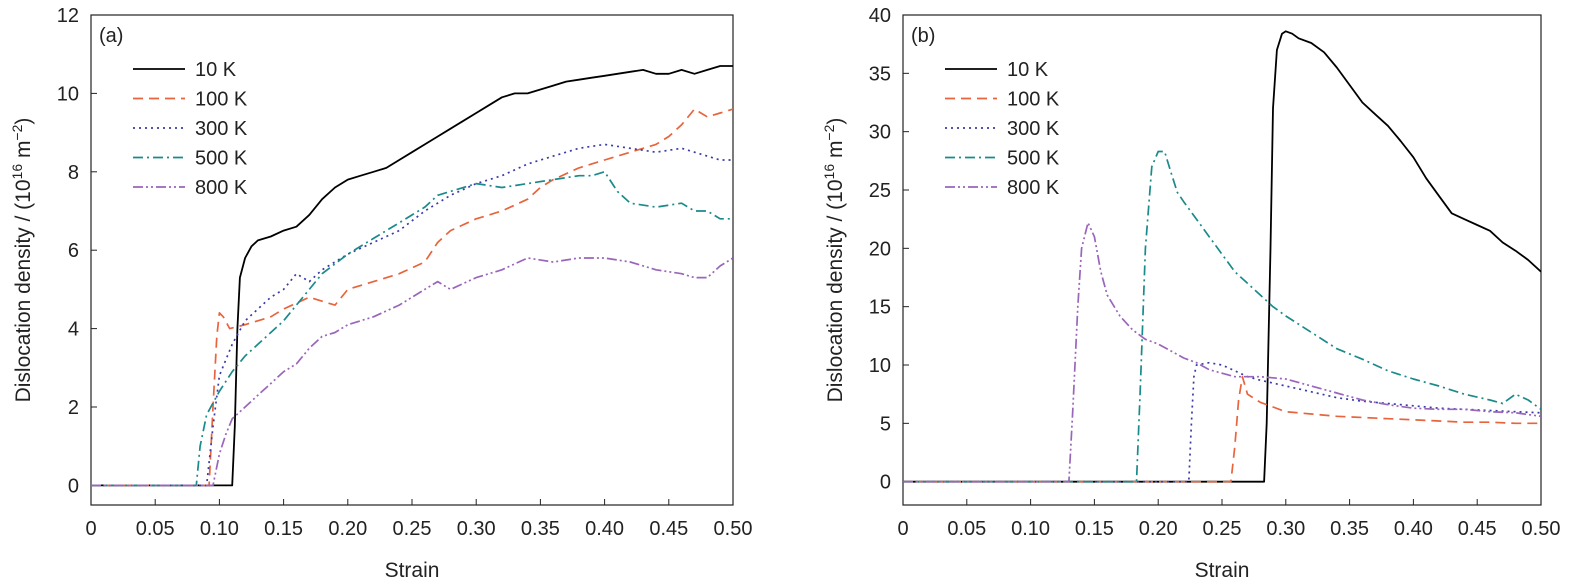 This screenshot has height=587, width=1587. I want to click on panel-label: (a), so click(111, 36).